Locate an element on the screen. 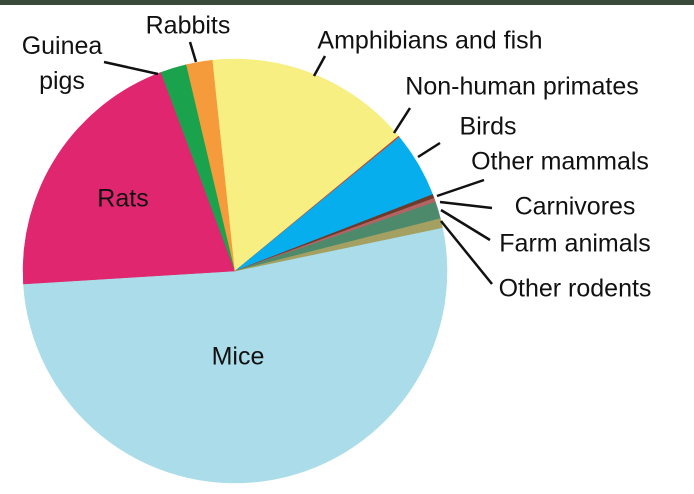 The width and height of the screenshot is (694, 494). slice-label: Guinea pigs is located at coordinates (62, 63).